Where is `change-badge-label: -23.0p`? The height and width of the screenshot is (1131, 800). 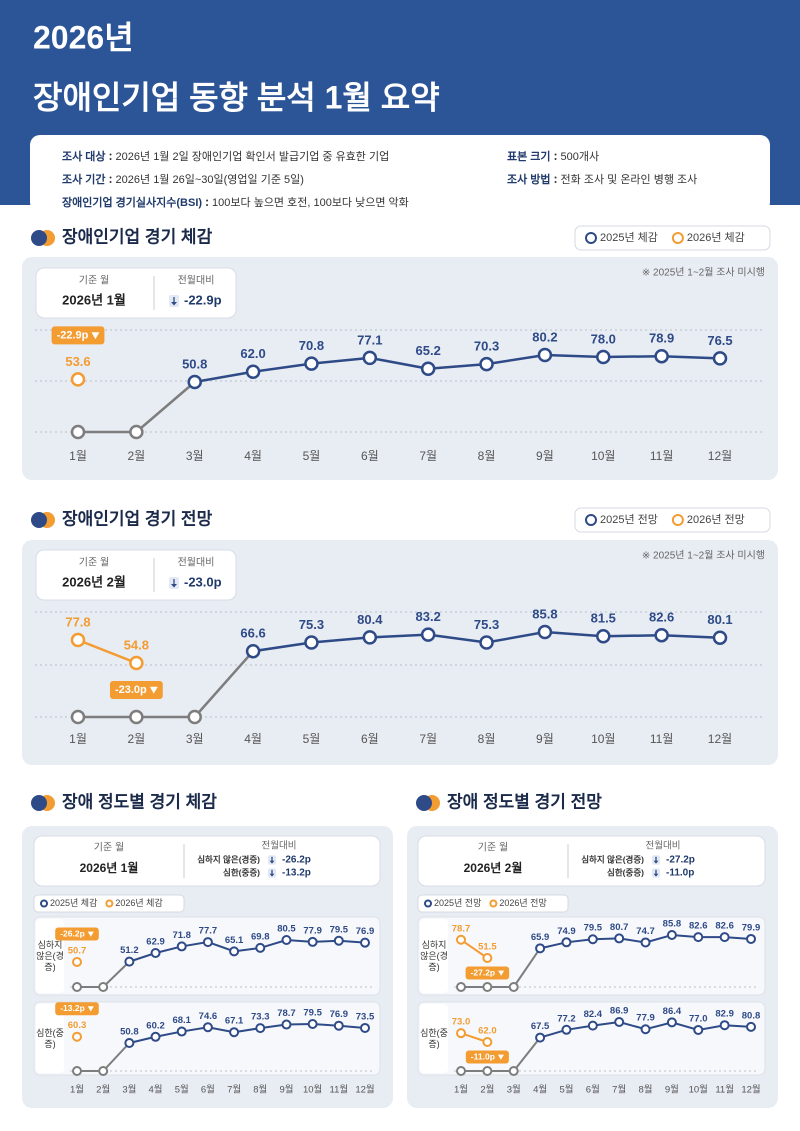 change-badge-label: -23.0p is located at coordinates (131, 690).